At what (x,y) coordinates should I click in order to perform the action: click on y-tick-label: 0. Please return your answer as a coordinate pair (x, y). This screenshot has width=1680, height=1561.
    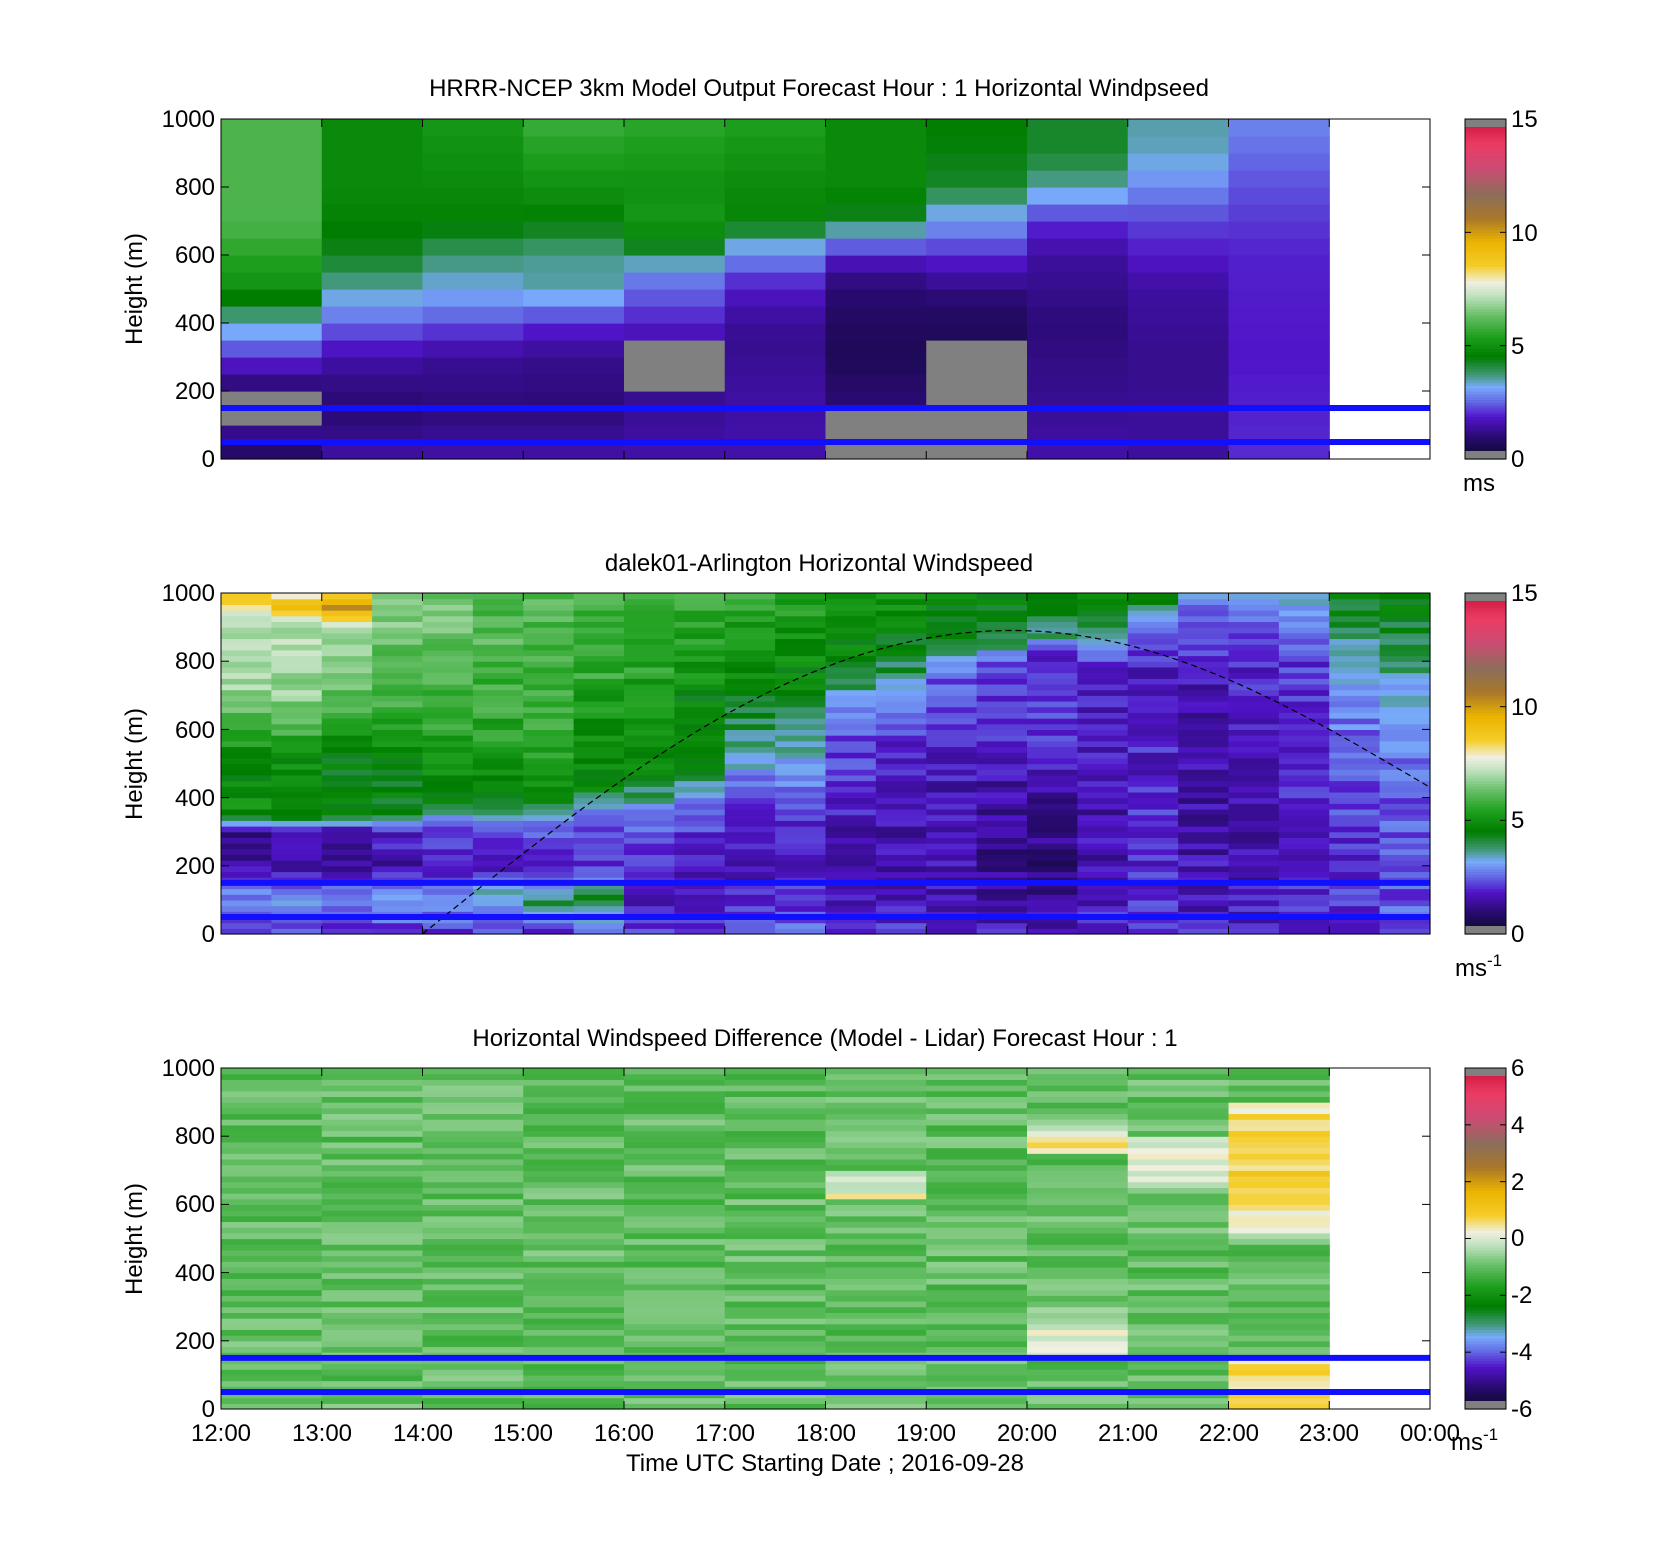
    Looking at the image, I should click on (208, 1409).